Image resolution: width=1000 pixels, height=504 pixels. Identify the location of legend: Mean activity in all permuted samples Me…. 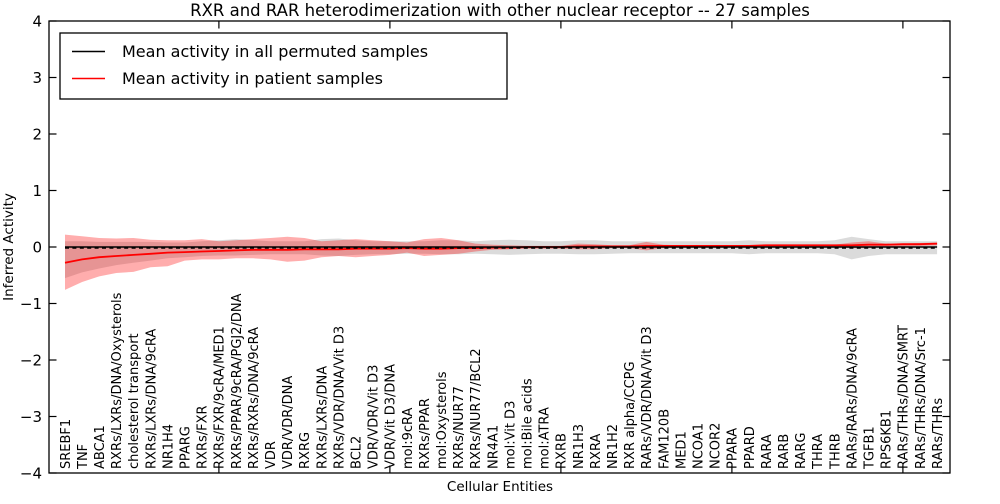
(283, 66).